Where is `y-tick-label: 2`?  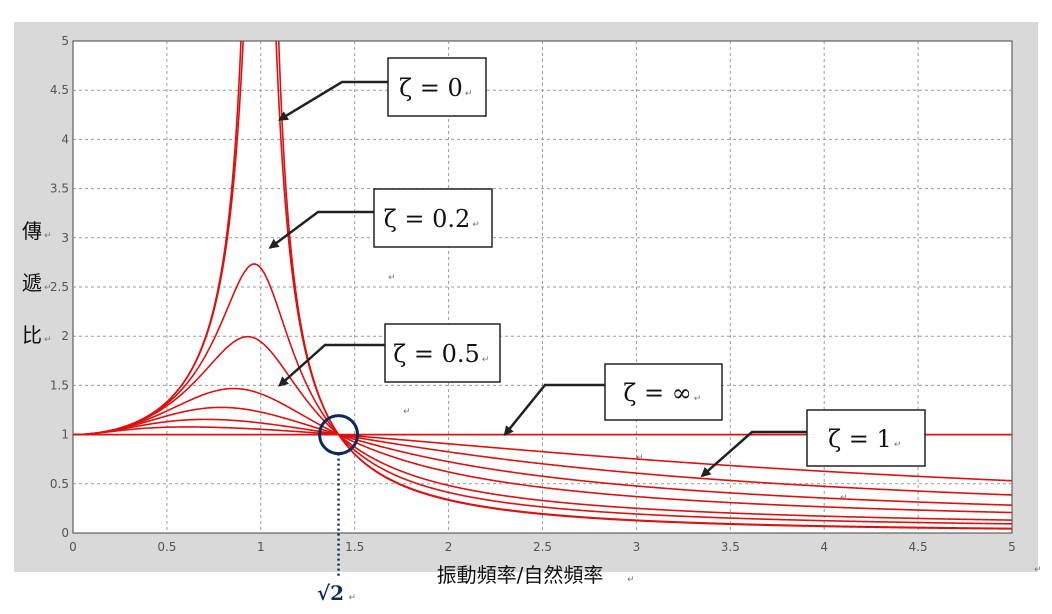
y-tick-label: 2 is located at coordinates (65, 336).